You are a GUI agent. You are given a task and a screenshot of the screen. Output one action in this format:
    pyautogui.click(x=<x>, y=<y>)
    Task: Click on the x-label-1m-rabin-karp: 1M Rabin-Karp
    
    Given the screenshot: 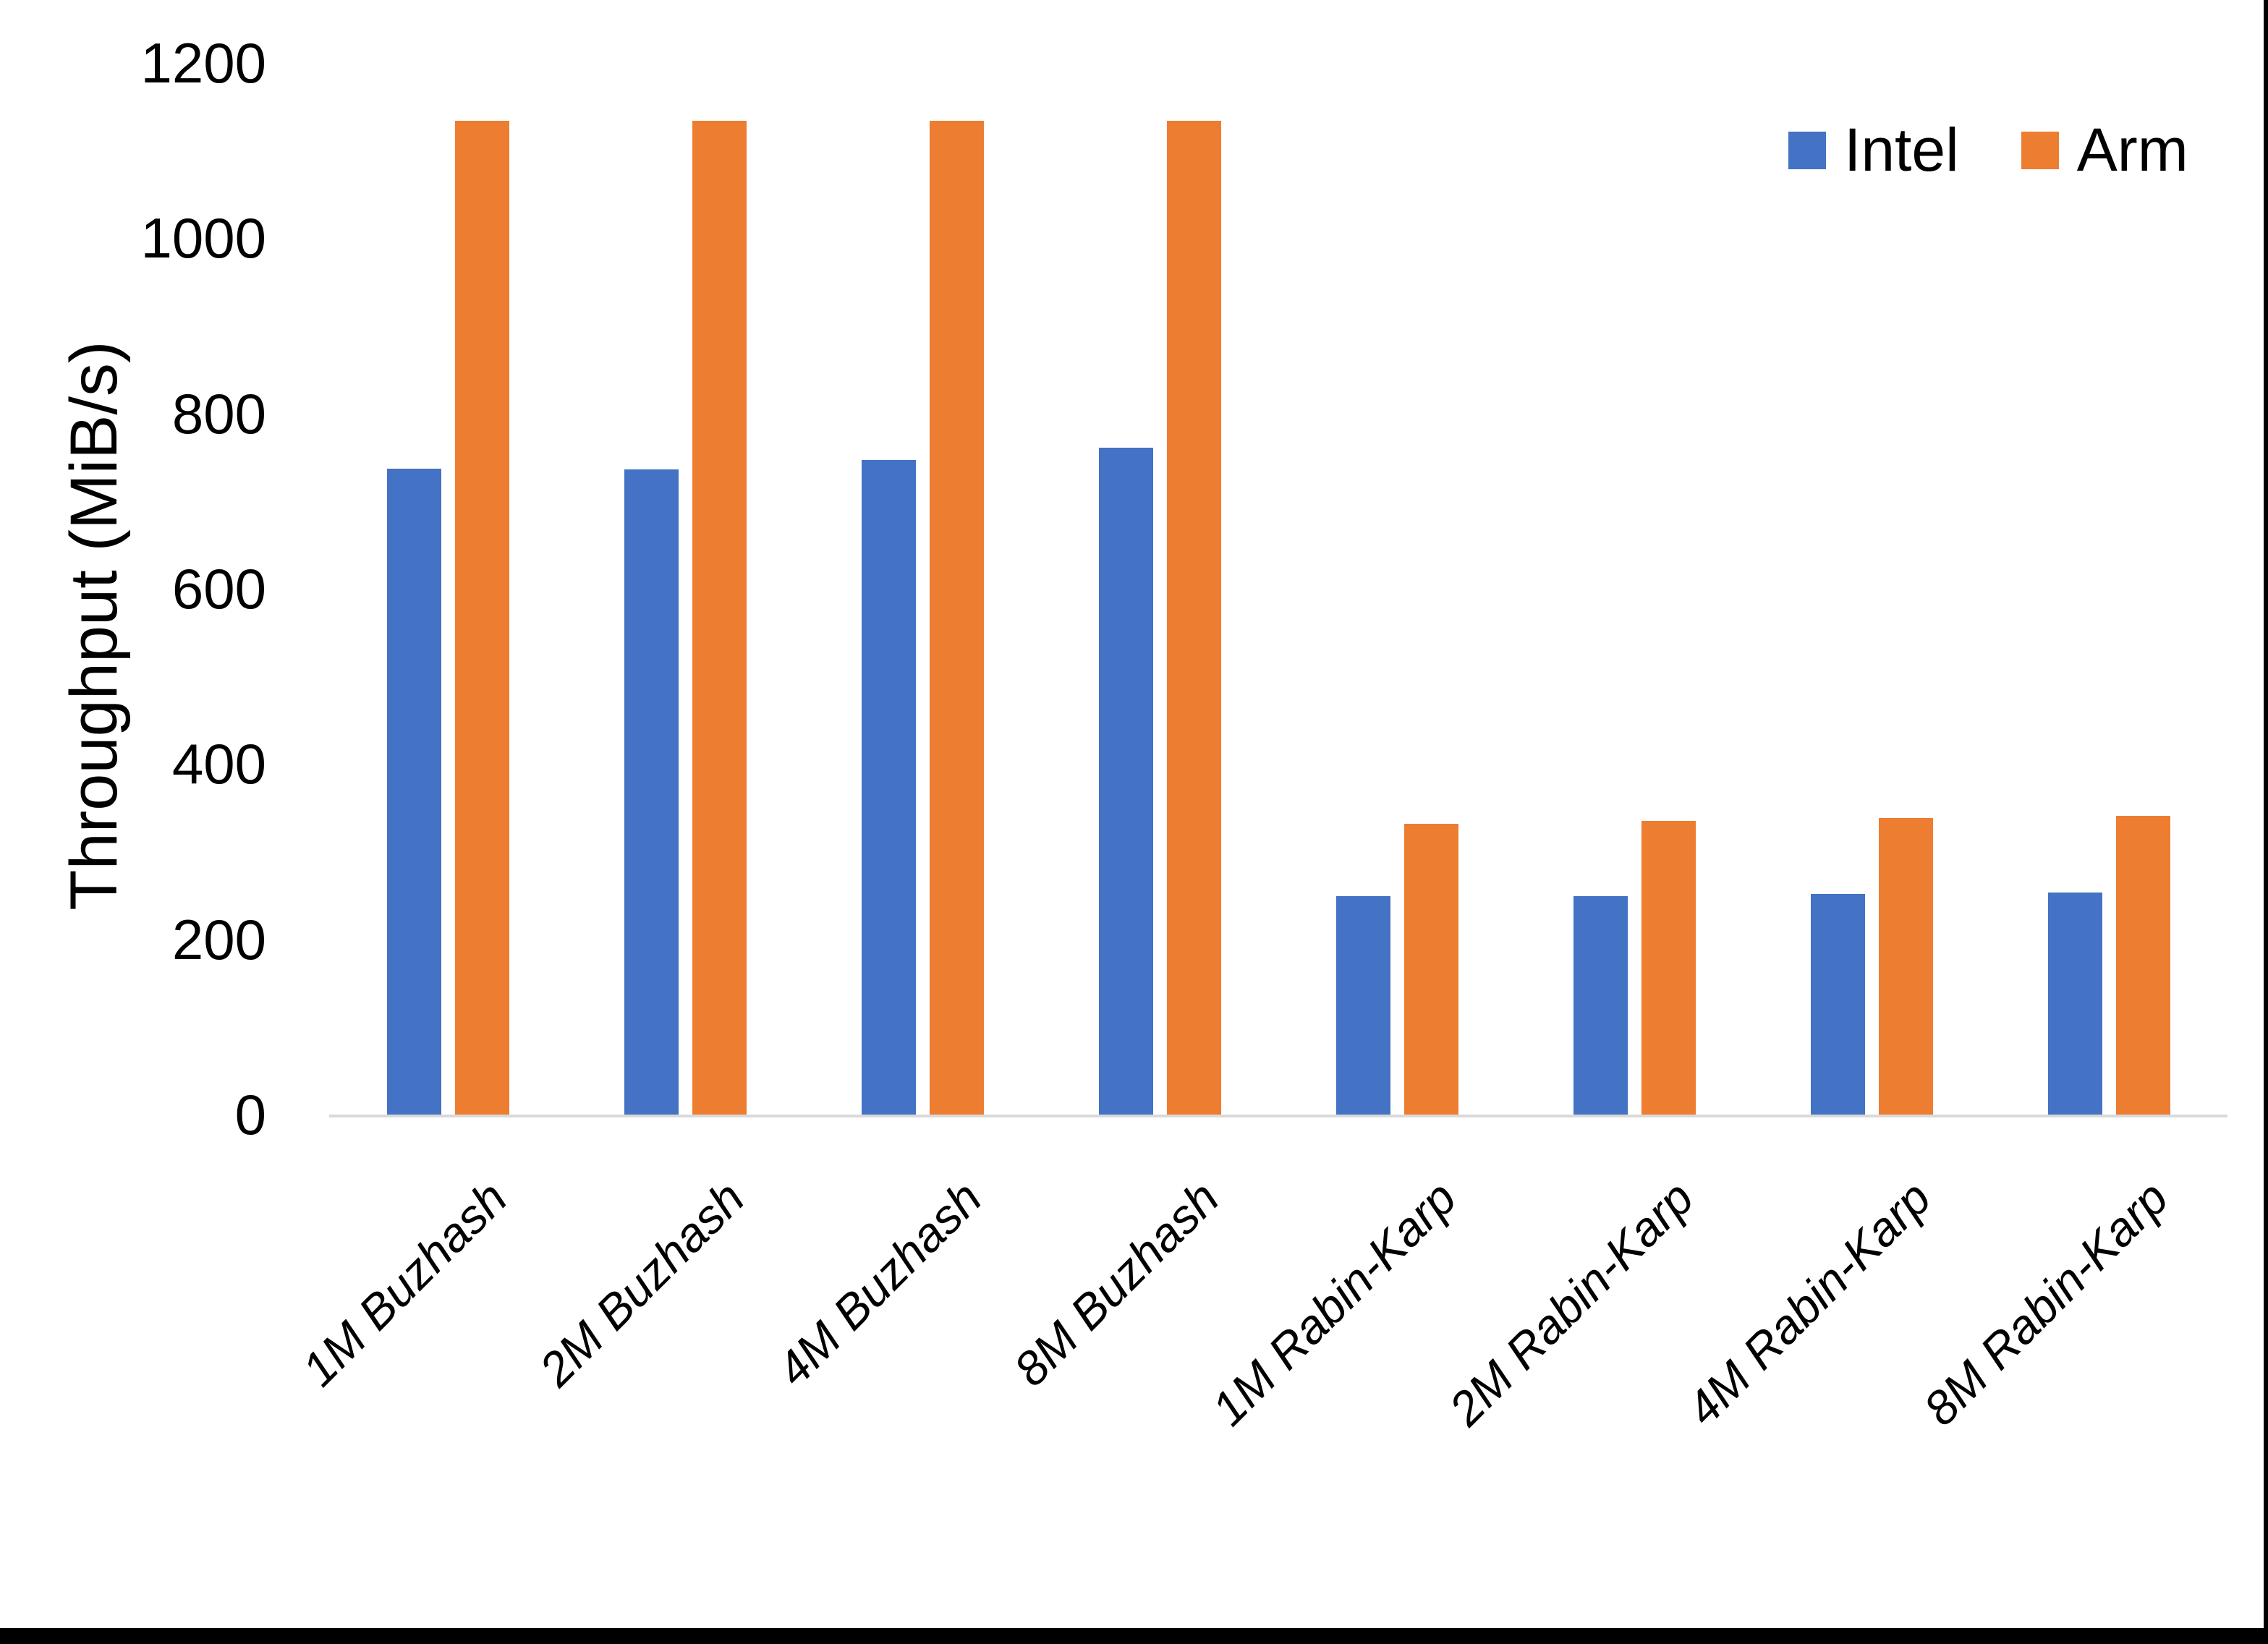 What is the action you would take?
    pyautogui.click(x=1333, y=1303)
    